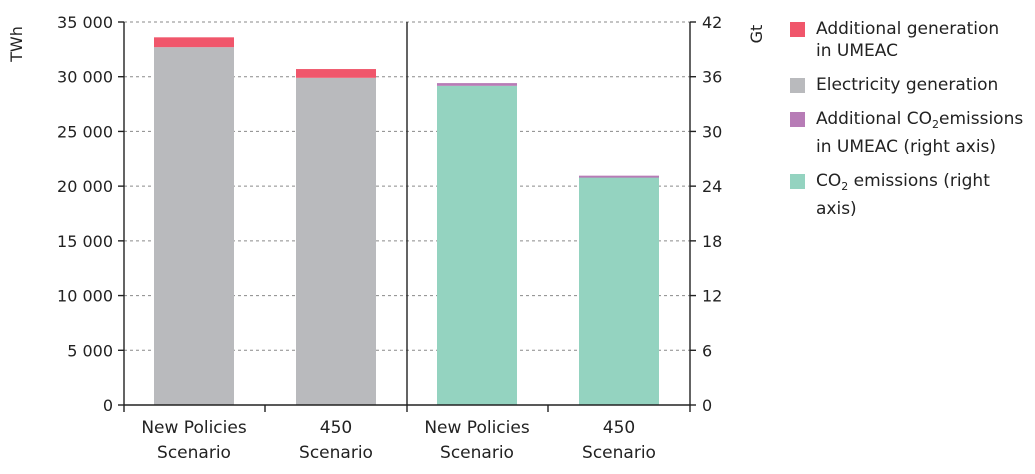  I want to click on left-tick-label: 5 000, so click(90, 350).